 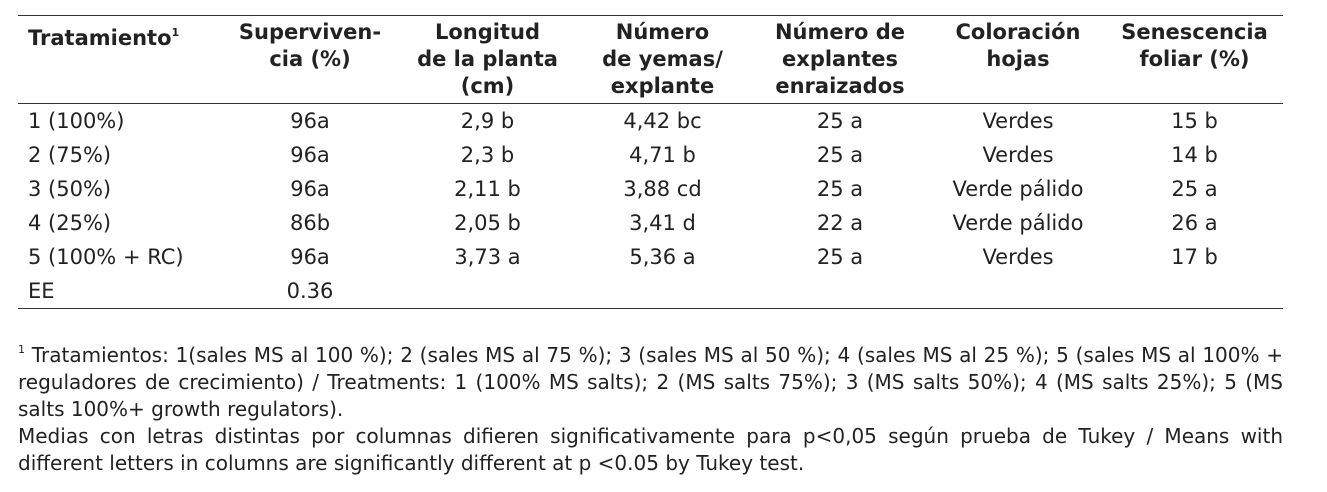 I want to click on header-note: 1, so click(x=175, y=32).